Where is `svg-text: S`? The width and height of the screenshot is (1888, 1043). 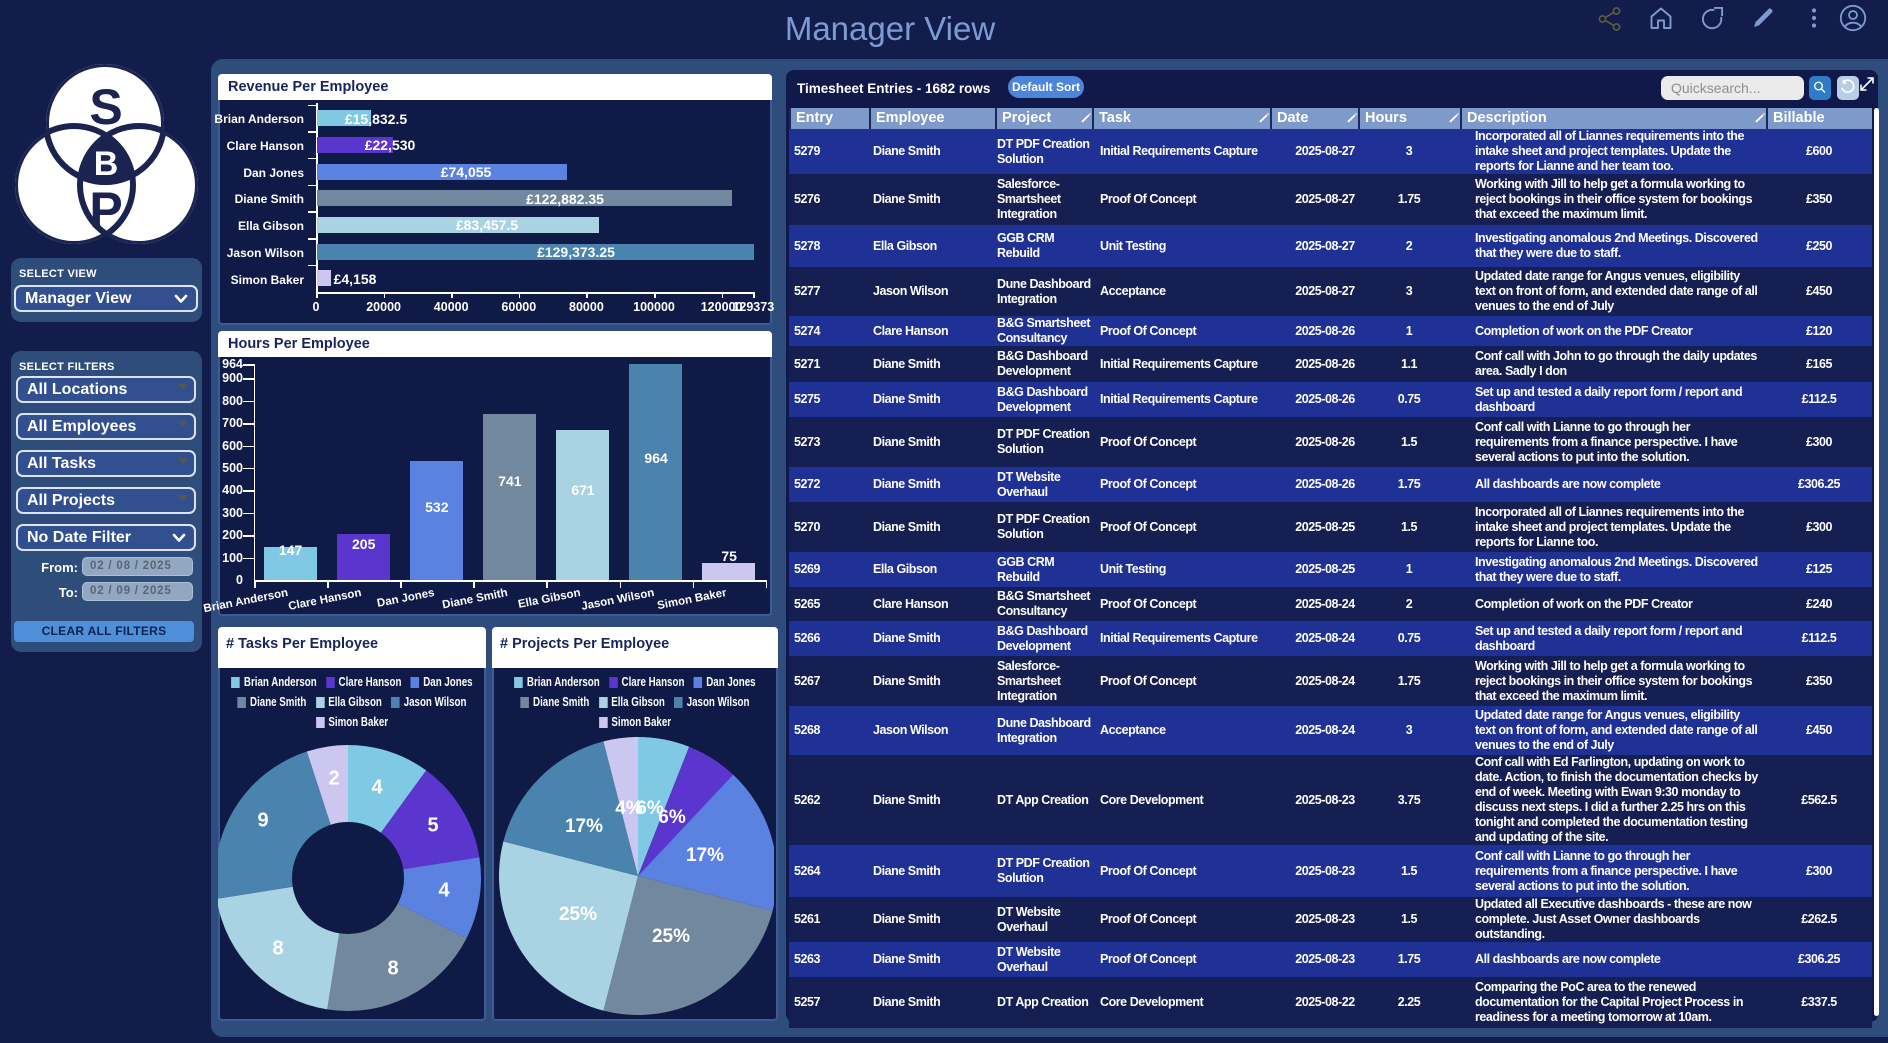
svg-text: S is located at coordinates (105, 107).